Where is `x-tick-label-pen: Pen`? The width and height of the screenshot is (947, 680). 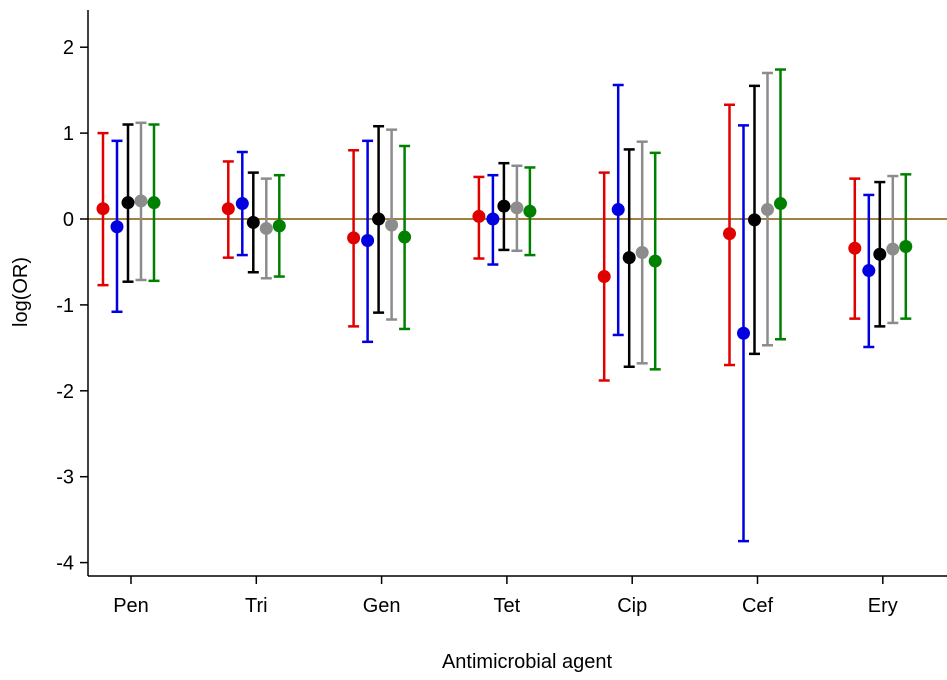
x-tick-label-pen: Pen is located at coordinates (131, 606).